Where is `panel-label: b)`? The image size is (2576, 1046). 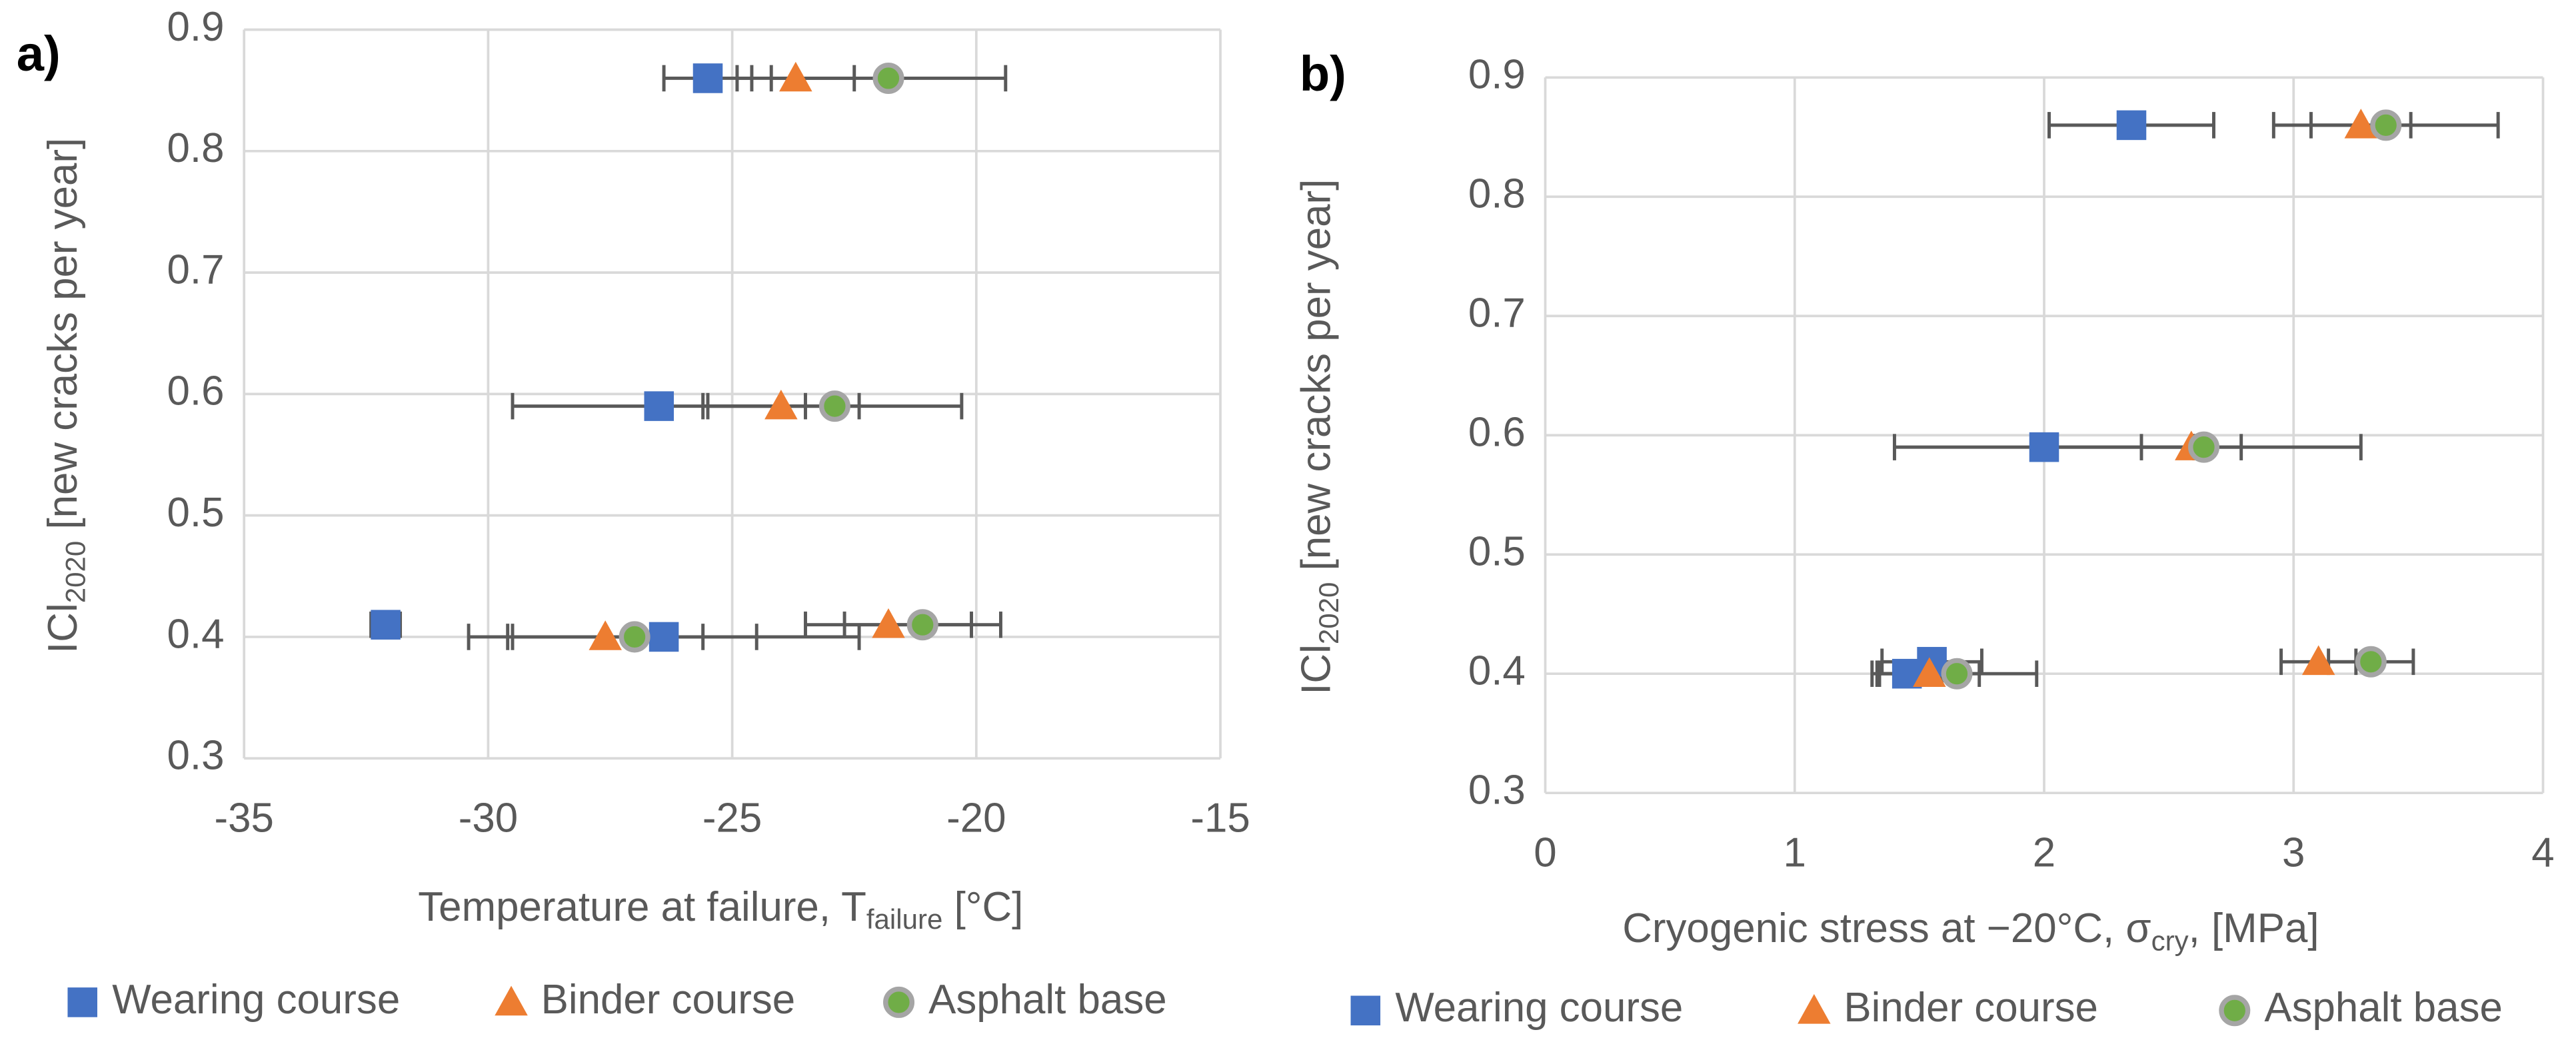
panel-label: b) is located at coordinates (1323, 73).